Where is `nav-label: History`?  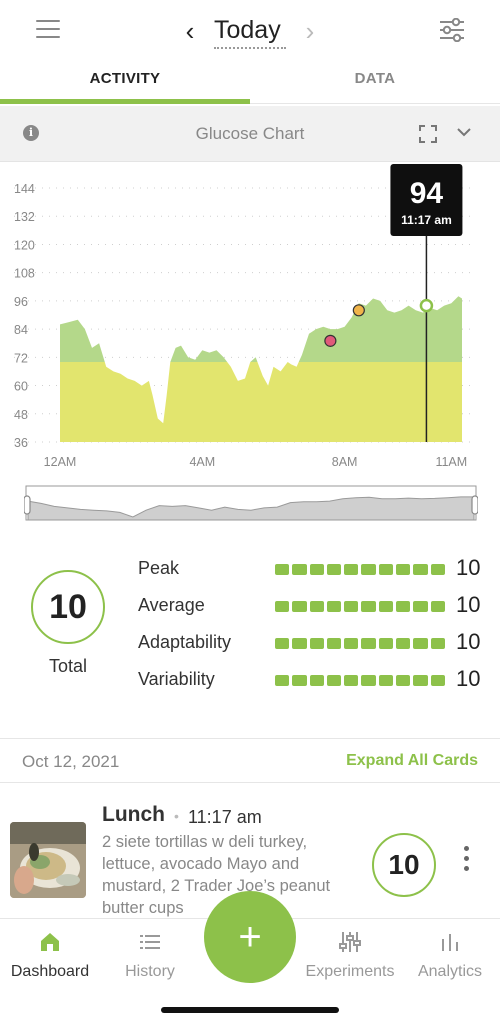 nav-label: History is located at coordinates (150, 971).